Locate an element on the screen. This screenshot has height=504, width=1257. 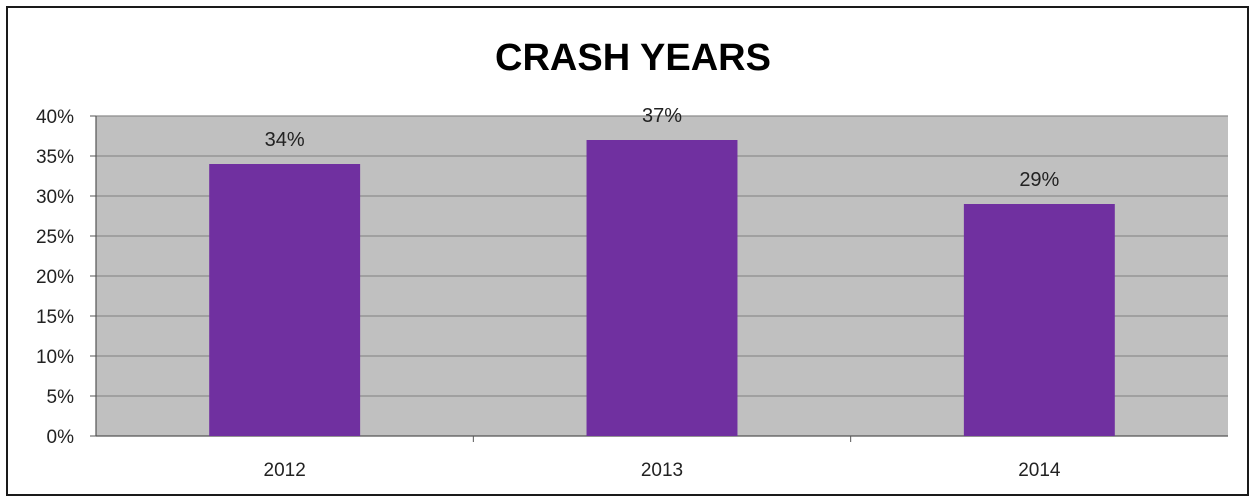
y-tick-label: 5% is located at coordinates (61, 397).